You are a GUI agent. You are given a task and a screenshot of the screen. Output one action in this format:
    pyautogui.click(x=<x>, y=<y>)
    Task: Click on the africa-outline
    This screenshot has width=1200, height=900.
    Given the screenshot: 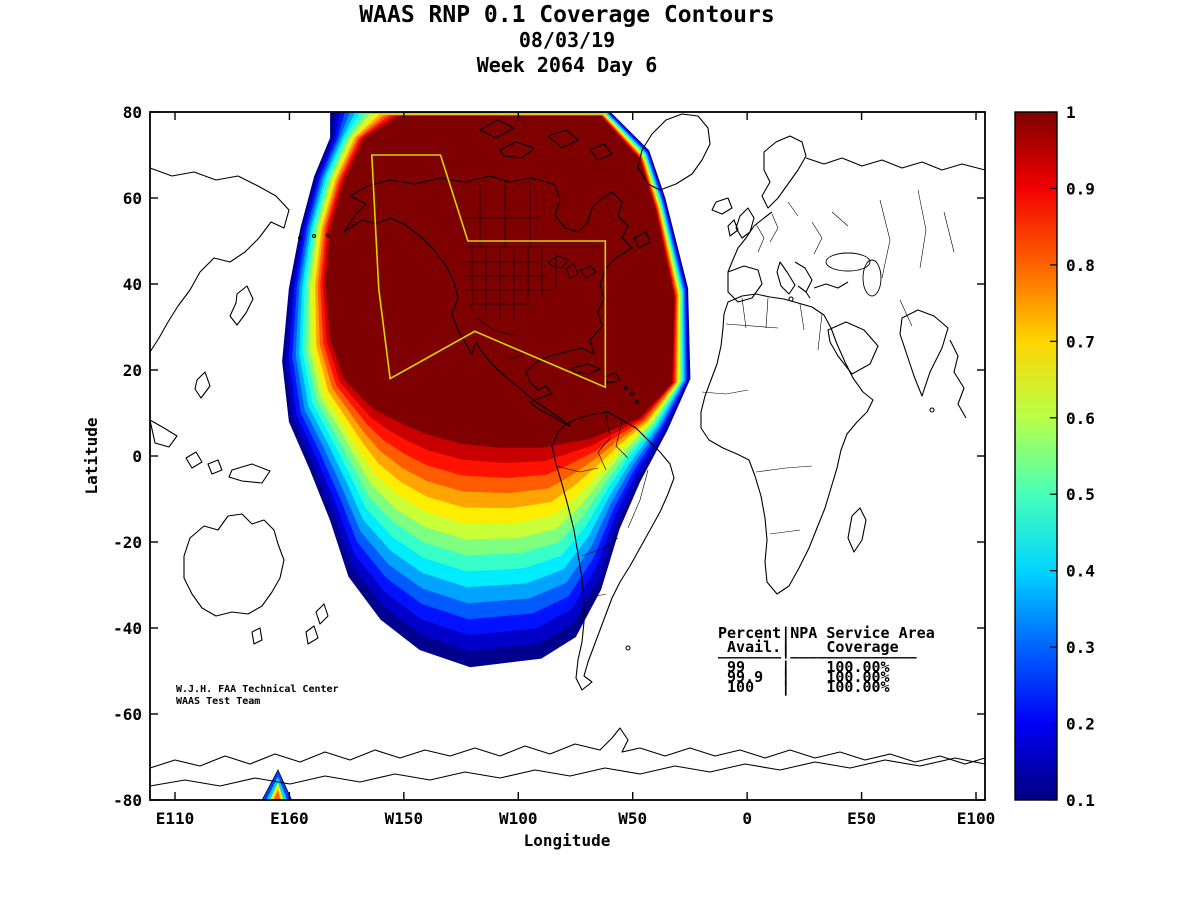 What is the action you would take?
    pyautogui.click(x=787, y=444)
    